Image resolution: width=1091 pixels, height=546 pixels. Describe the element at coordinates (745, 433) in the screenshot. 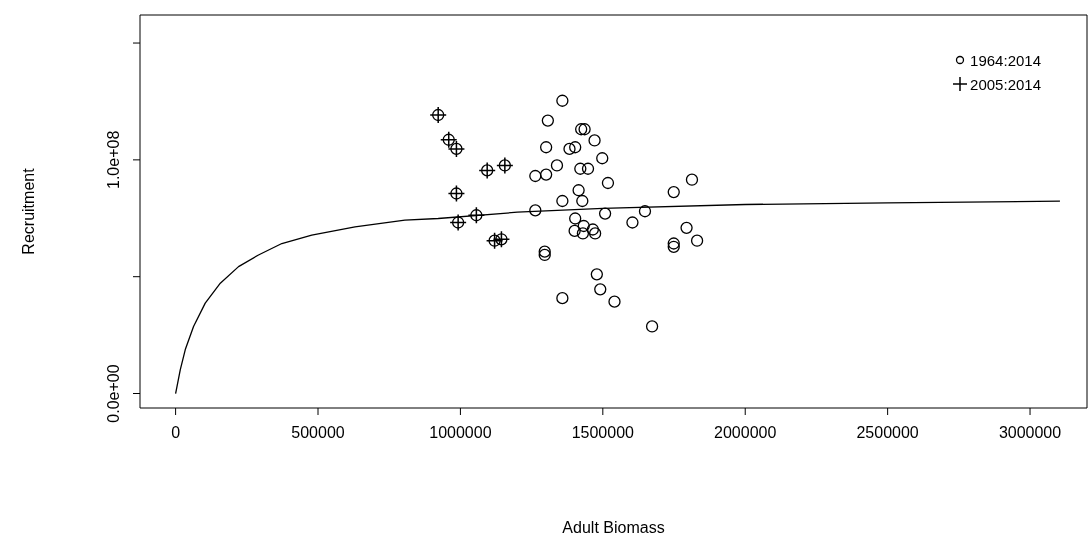

I see `x-tick-label: 2000000` at that location.